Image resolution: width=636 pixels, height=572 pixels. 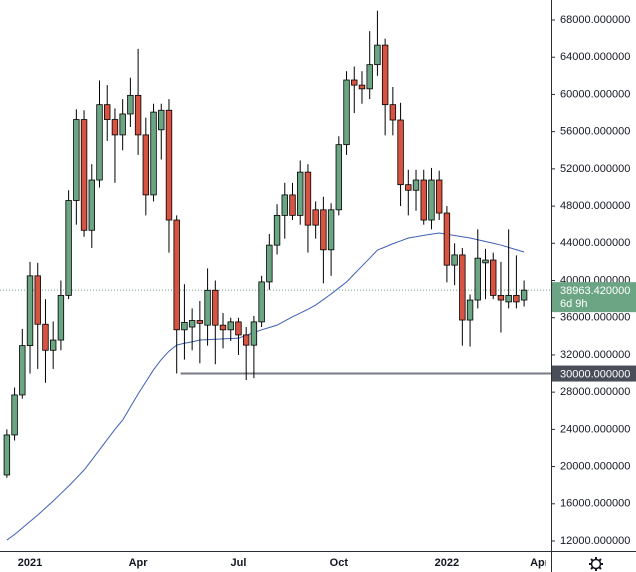 What do you see at coordinates (339, 563) in the screenshot?
I see `x-tick-label: Oct` at bounding box center [339, 563].